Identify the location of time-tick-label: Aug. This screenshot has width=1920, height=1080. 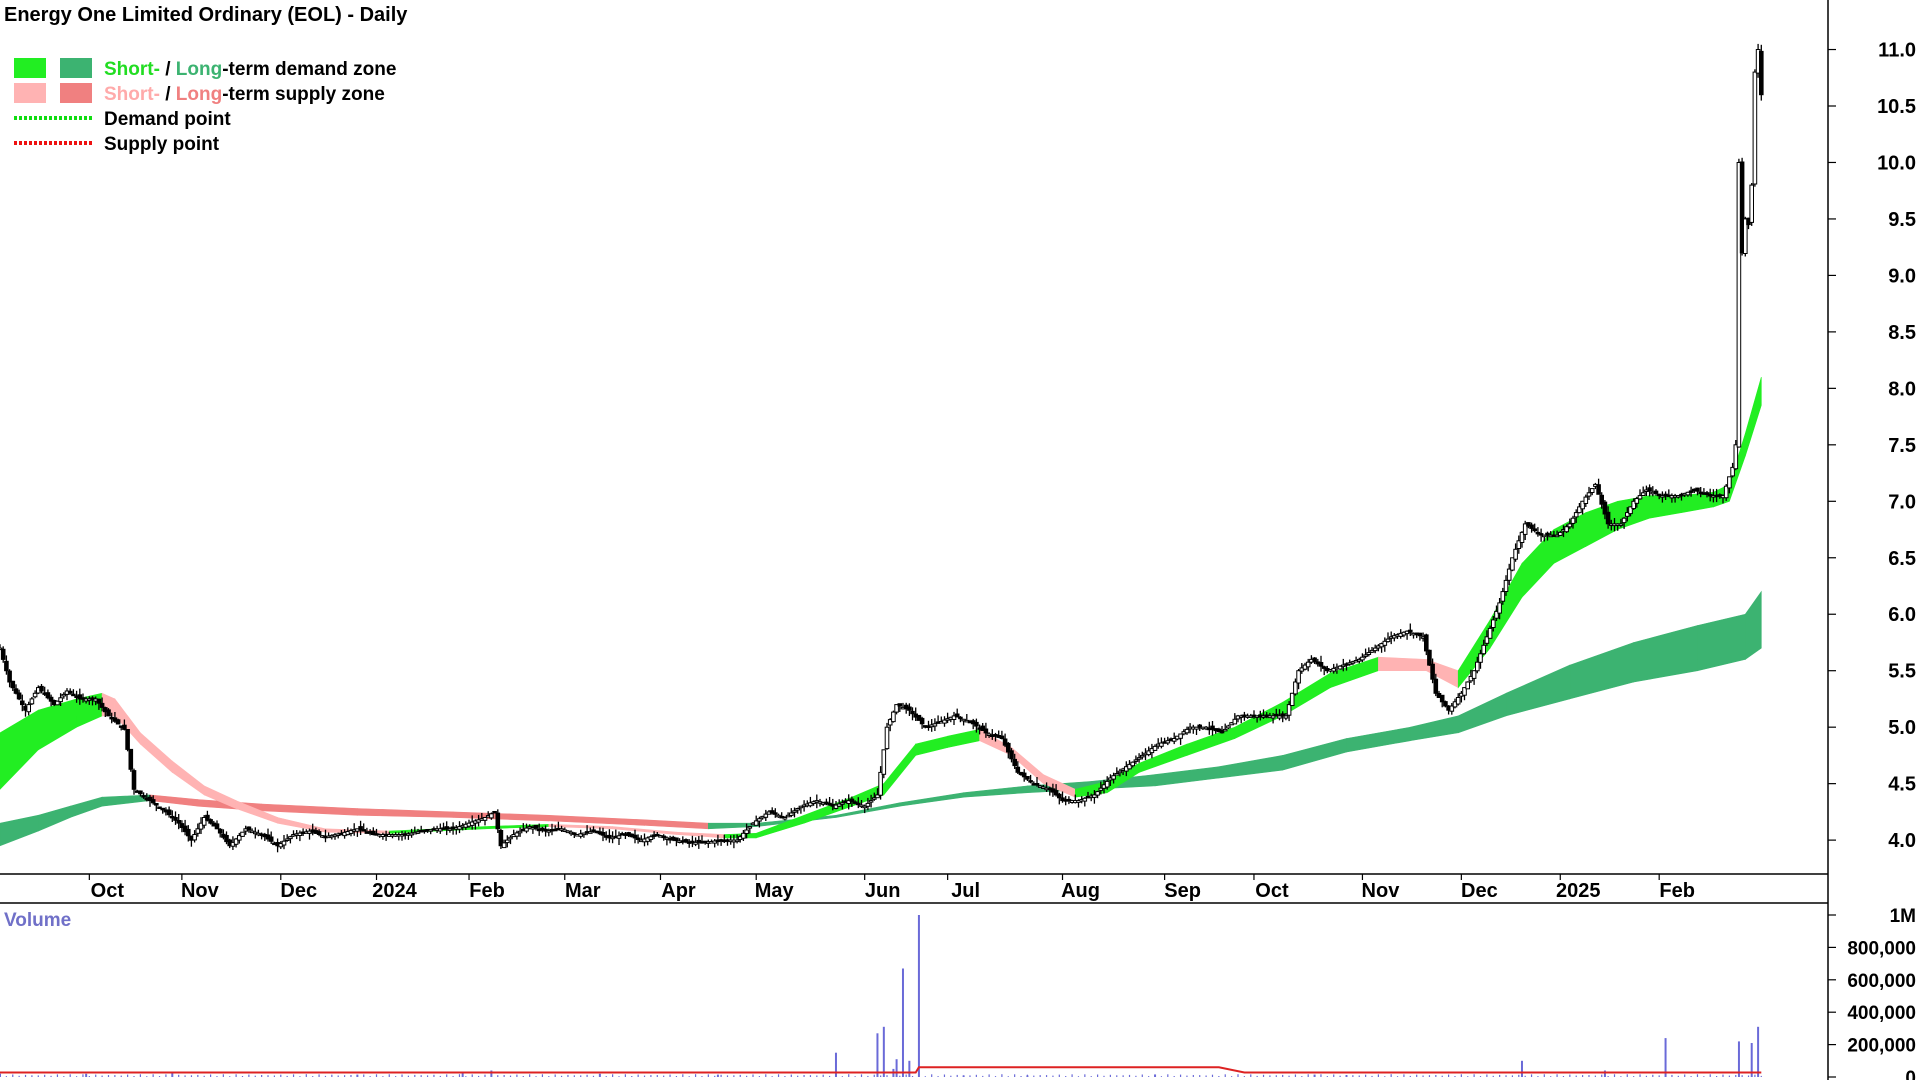
(1080, 891).